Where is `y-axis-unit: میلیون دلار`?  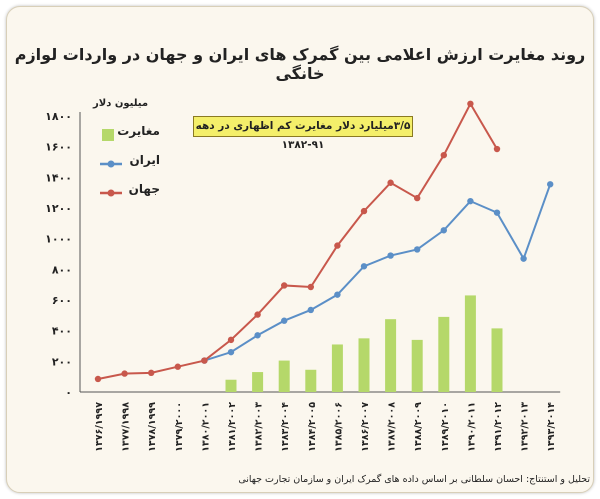 y-axis-unit: میلیون دلار is located at coordinates (121, 103).